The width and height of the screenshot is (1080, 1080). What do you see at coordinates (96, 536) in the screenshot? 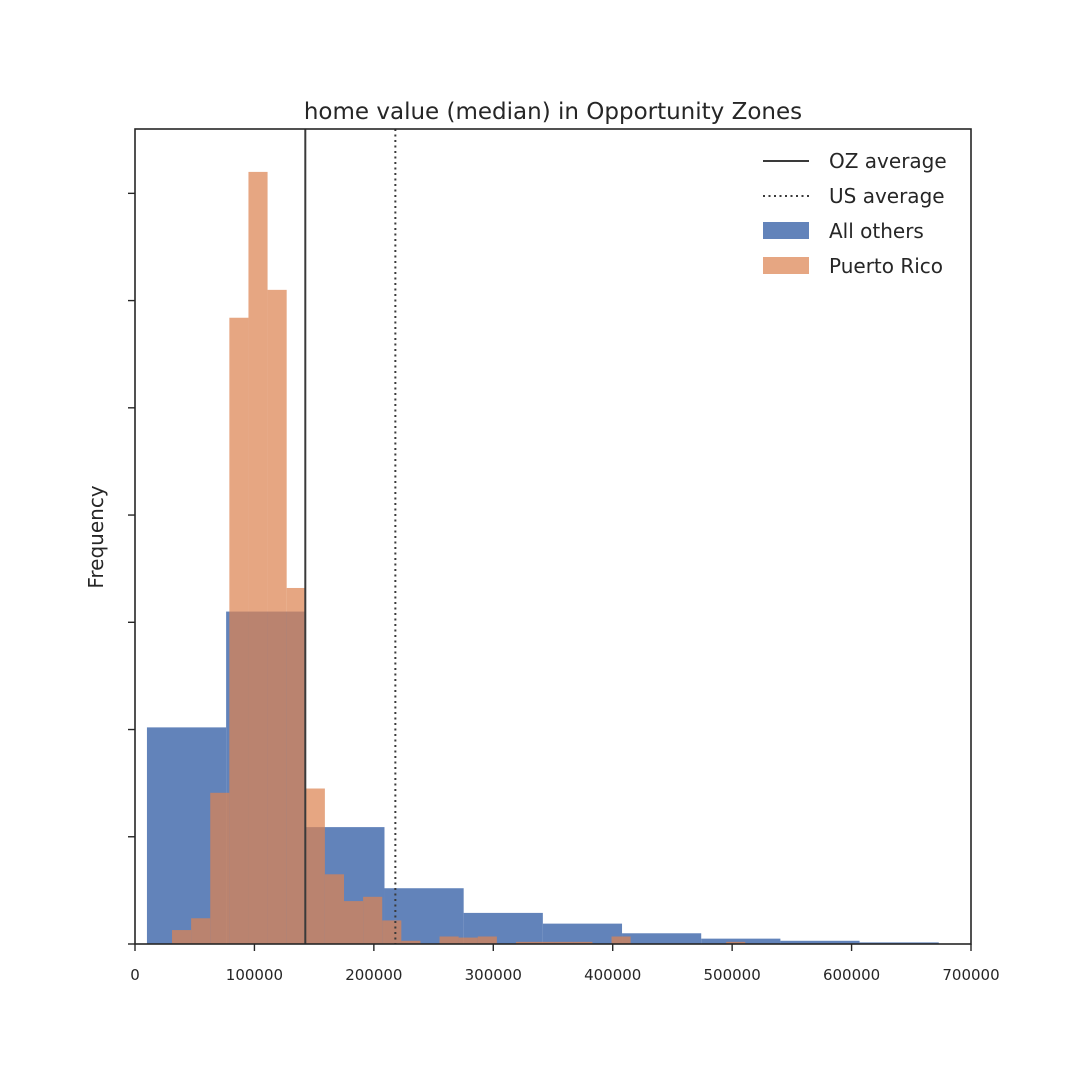
I see `y-axis-label: Frequency` at bounding box center [96, 536].